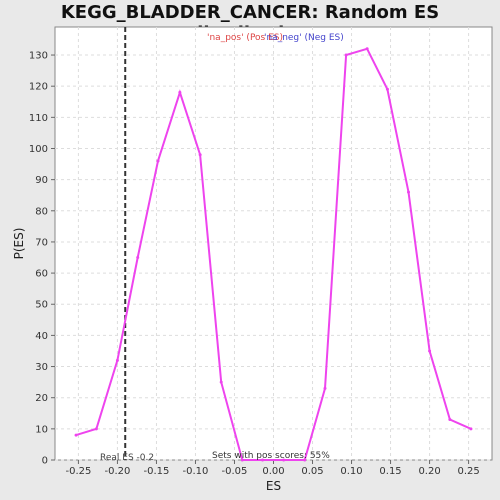 This screenshot has width=500, height=500. Describe the element at coordinates (245, 38) in the screenshot. I see `legend-pos-es: 'na_pos' (Pos ES)` at that location.